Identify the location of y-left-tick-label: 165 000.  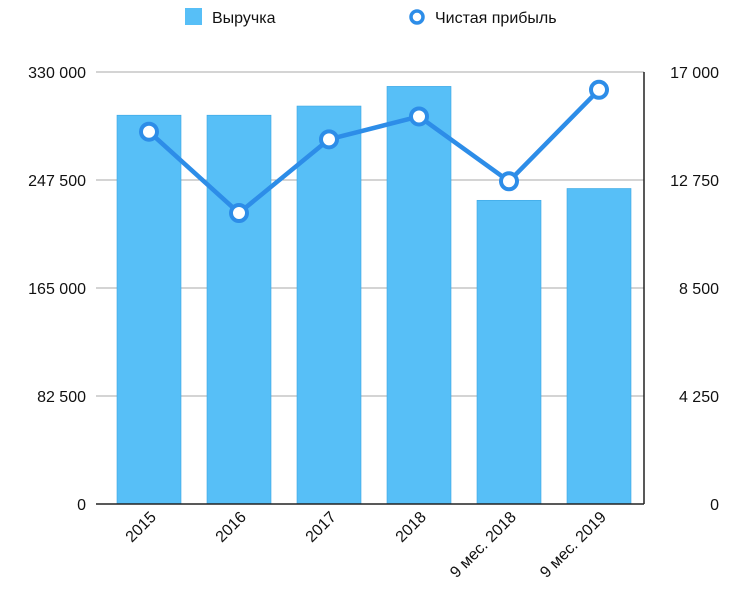
(57, 289).